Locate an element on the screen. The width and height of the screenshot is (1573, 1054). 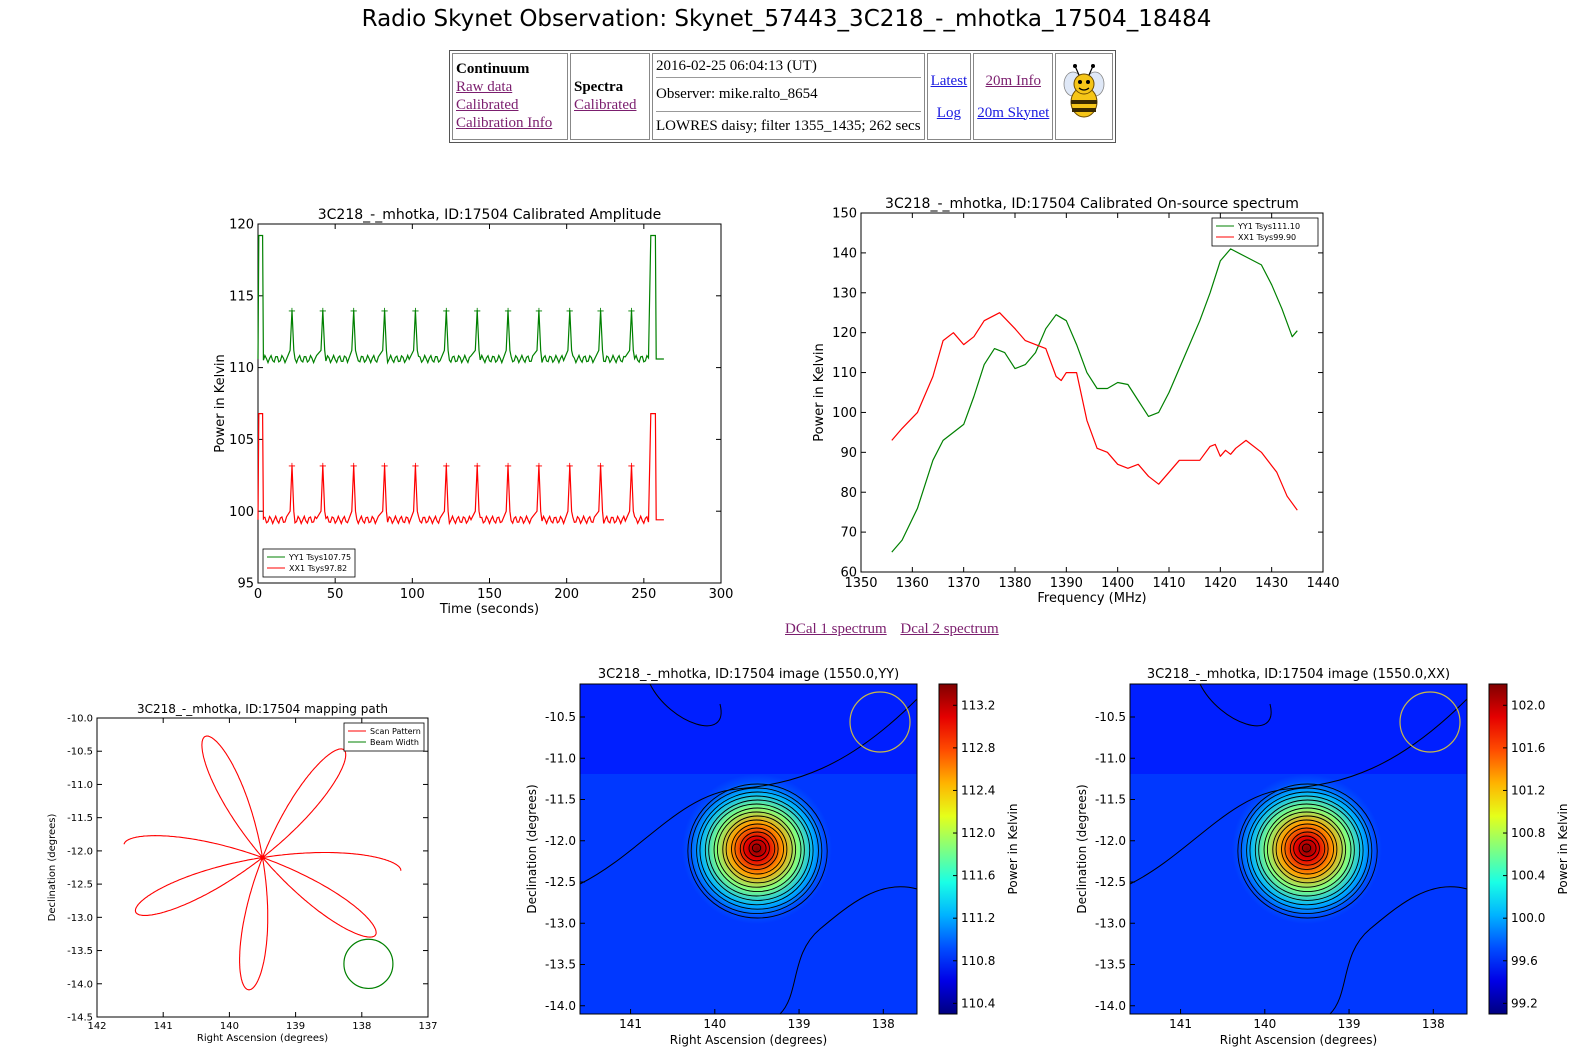
y-tick-label: -10.0 is located at coordinates (80, 719).